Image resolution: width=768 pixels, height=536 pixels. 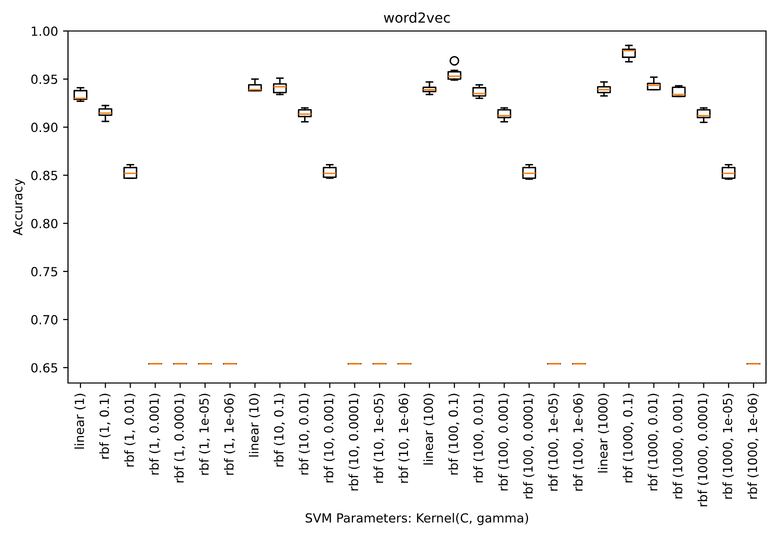 I want to click on x-tick-label: rbf (1, 0.0001), so click(x=180, y=438).